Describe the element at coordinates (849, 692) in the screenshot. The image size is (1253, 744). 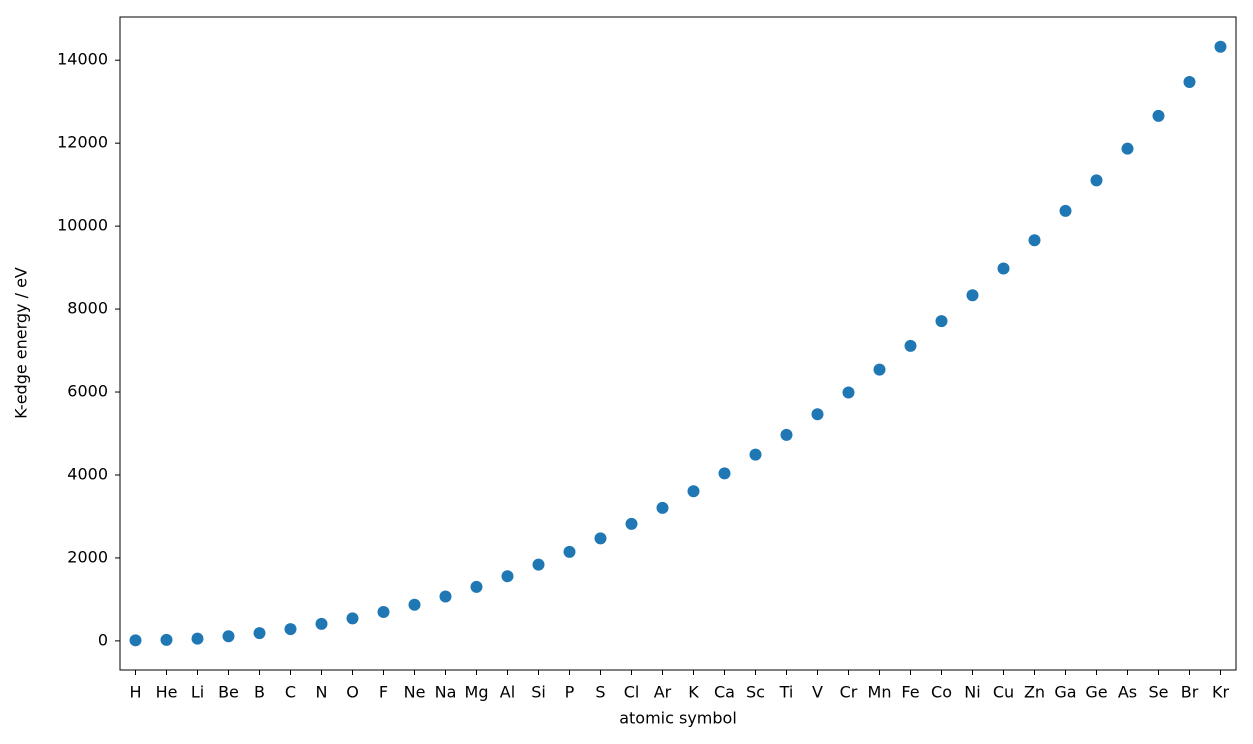
I see `x-tick-label: Cr` at that location.